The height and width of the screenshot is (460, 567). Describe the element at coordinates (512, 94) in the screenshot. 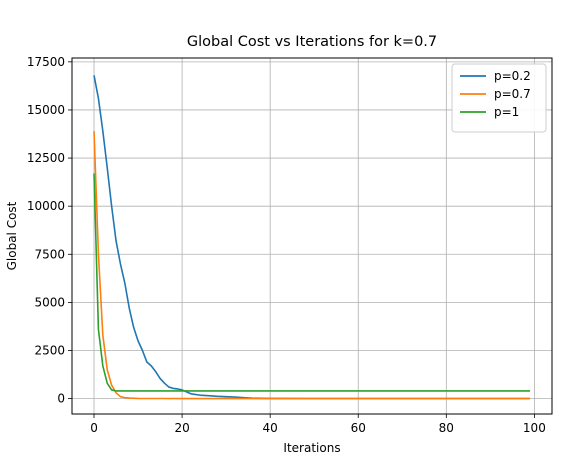

I see `legend-label: p=0.7` at that location.